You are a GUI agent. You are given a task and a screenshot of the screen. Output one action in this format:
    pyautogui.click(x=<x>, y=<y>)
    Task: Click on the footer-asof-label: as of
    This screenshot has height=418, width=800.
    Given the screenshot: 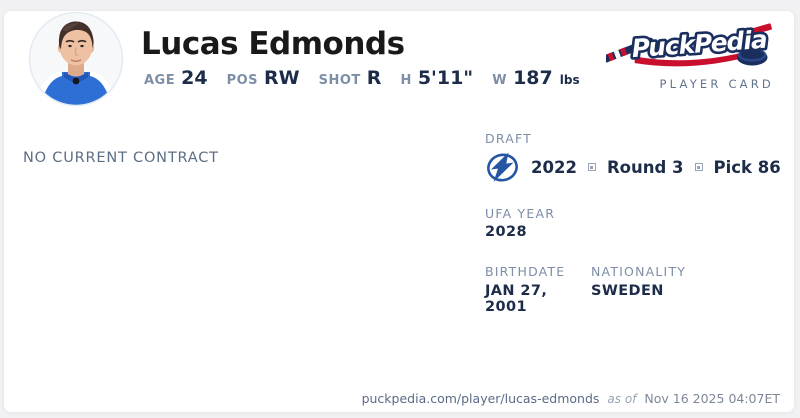 What is the action you would take?
    pyautogui.click(x=622, y=399)
    